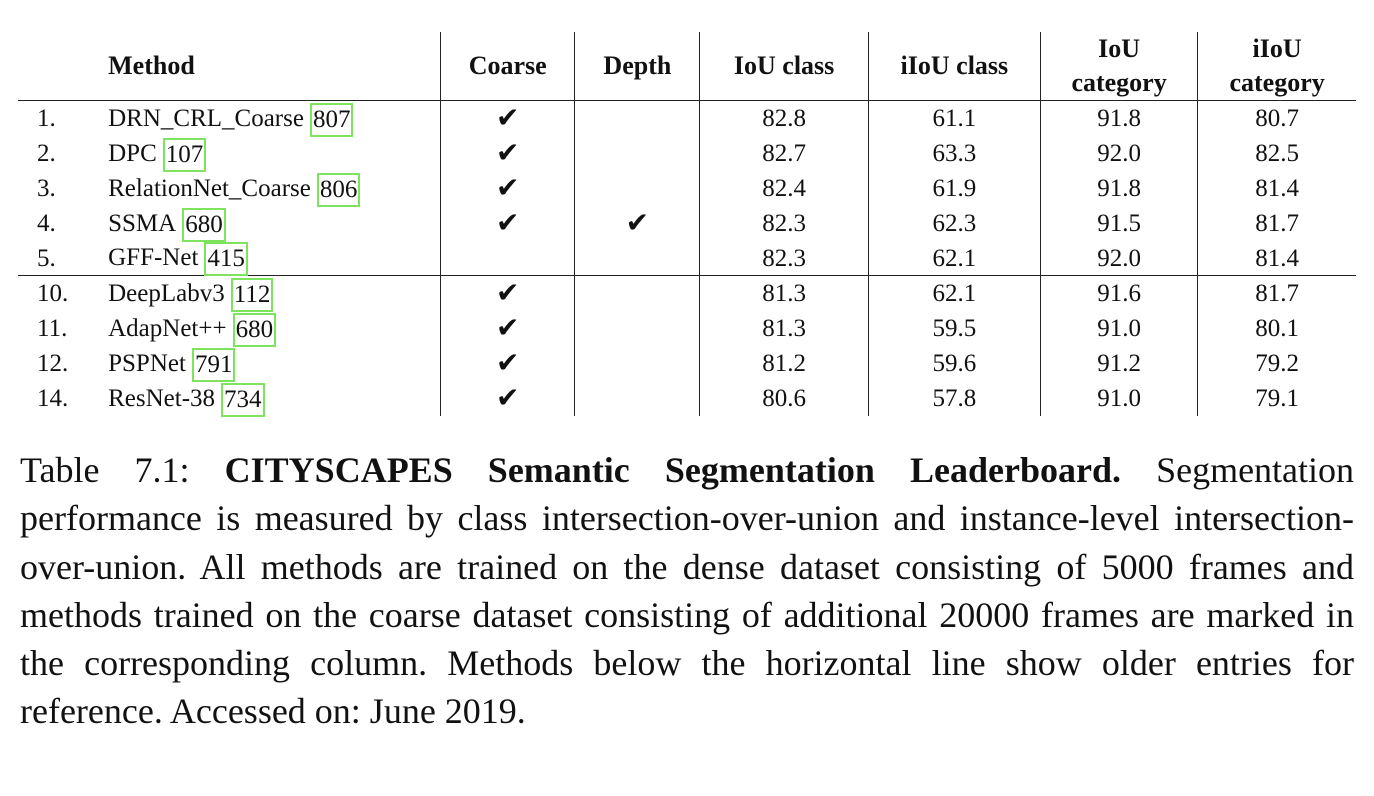 The width and height of the screenshot is (1374, 796). What do you see at coordinates (63, 258) in the screenshot?
I see `row-index: 5.` at bounding box center [63, 258].